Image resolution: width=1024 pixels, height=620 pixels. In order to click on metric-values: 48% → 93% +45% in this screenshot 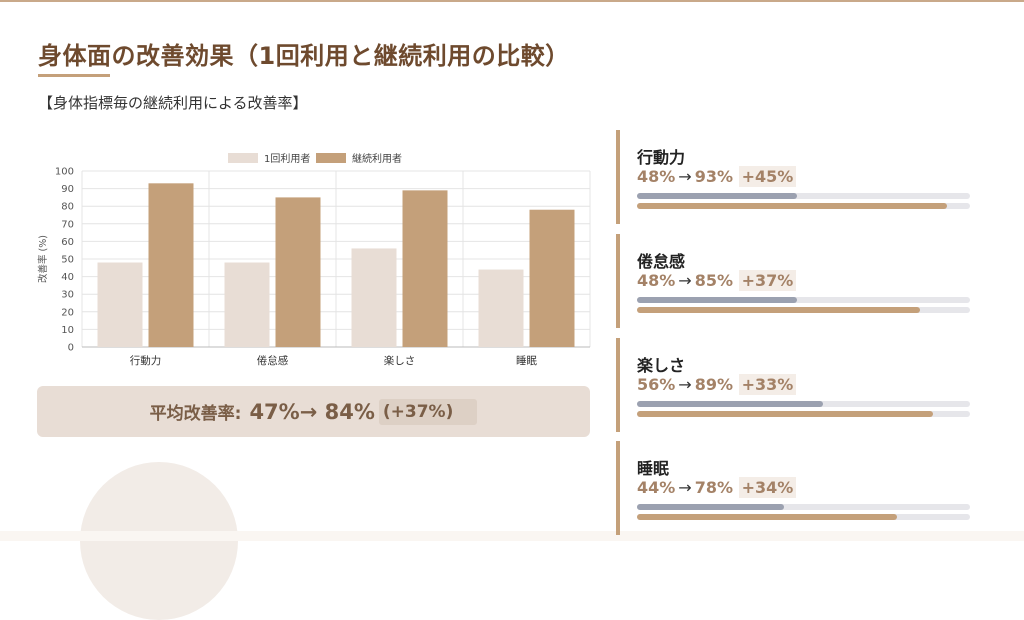, I will do `click(717, 176)`.